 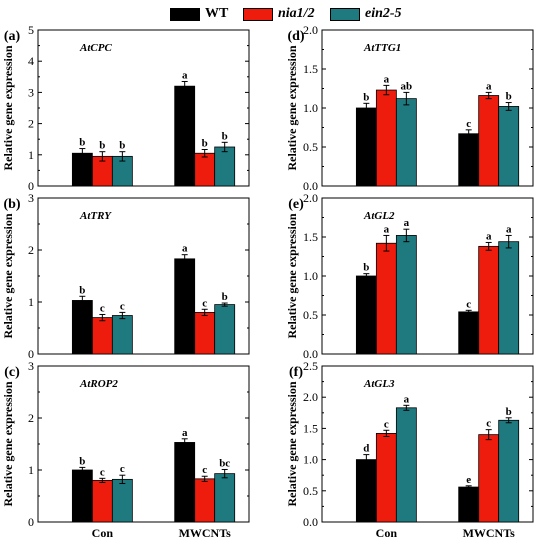 What do you see at coordinates (296, 204) in the screenshot?
I see `panel-label: (e)` at bounding box center [296, 204].